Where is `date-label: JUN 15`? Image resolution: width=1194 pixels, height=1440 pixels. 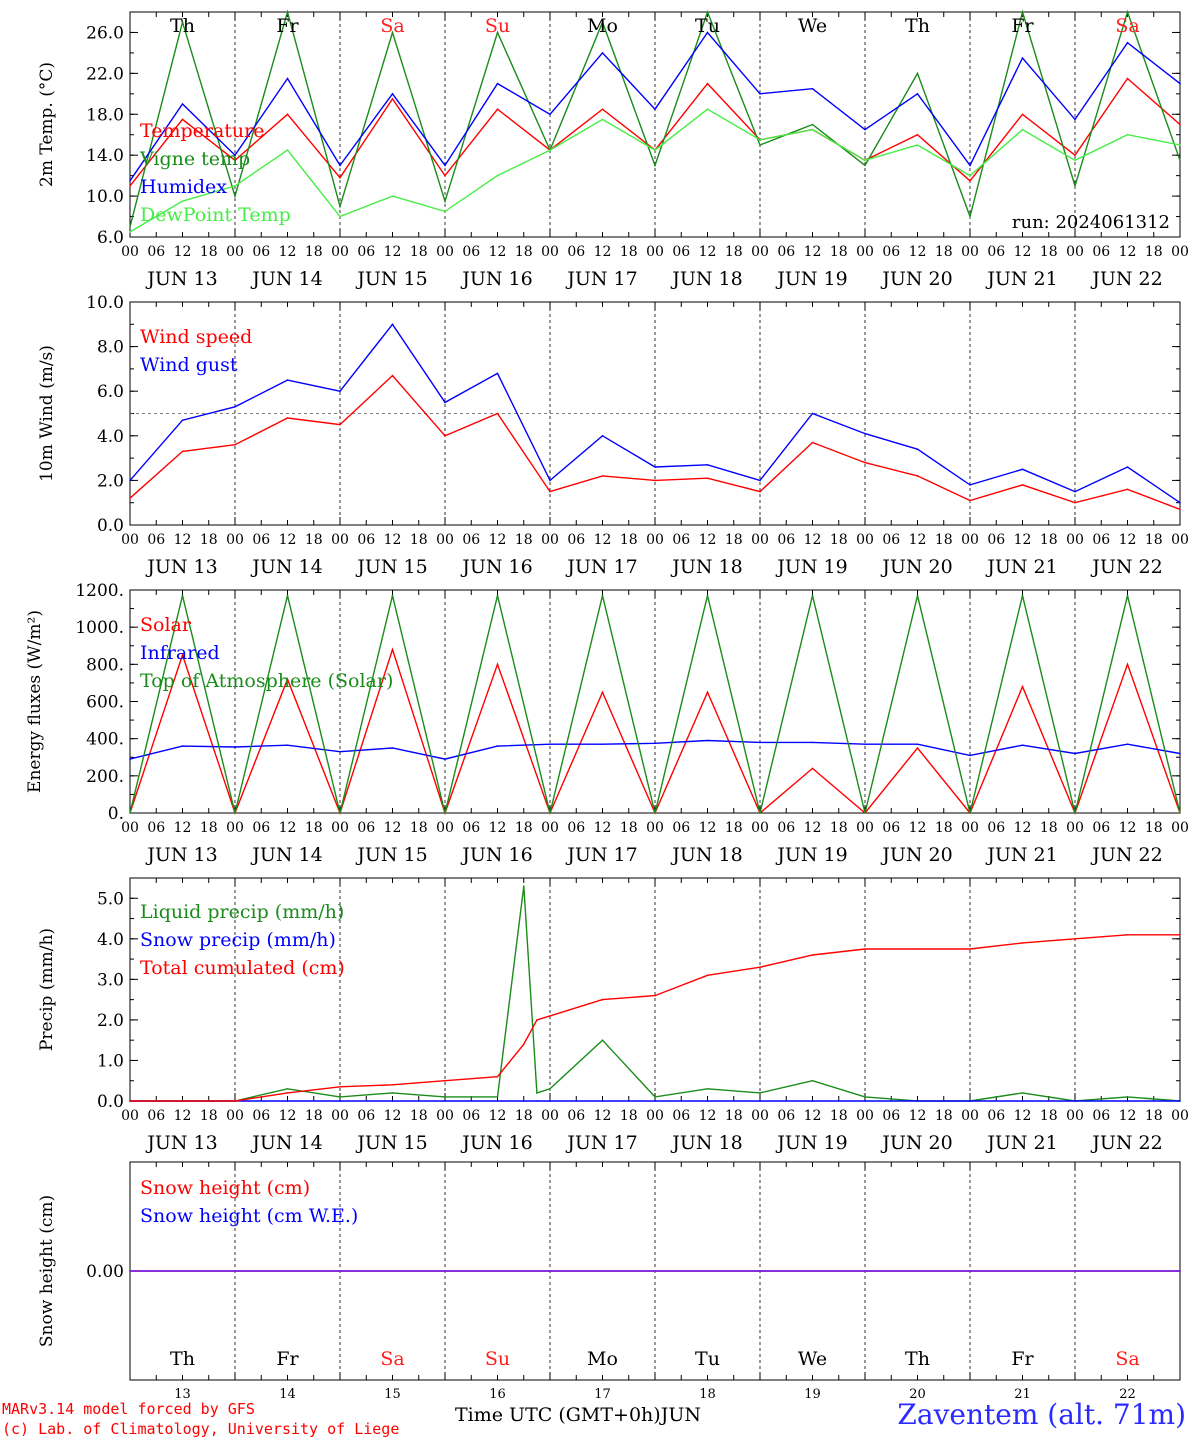
date-label: JUN 15 is located at coordinates (391, 279).